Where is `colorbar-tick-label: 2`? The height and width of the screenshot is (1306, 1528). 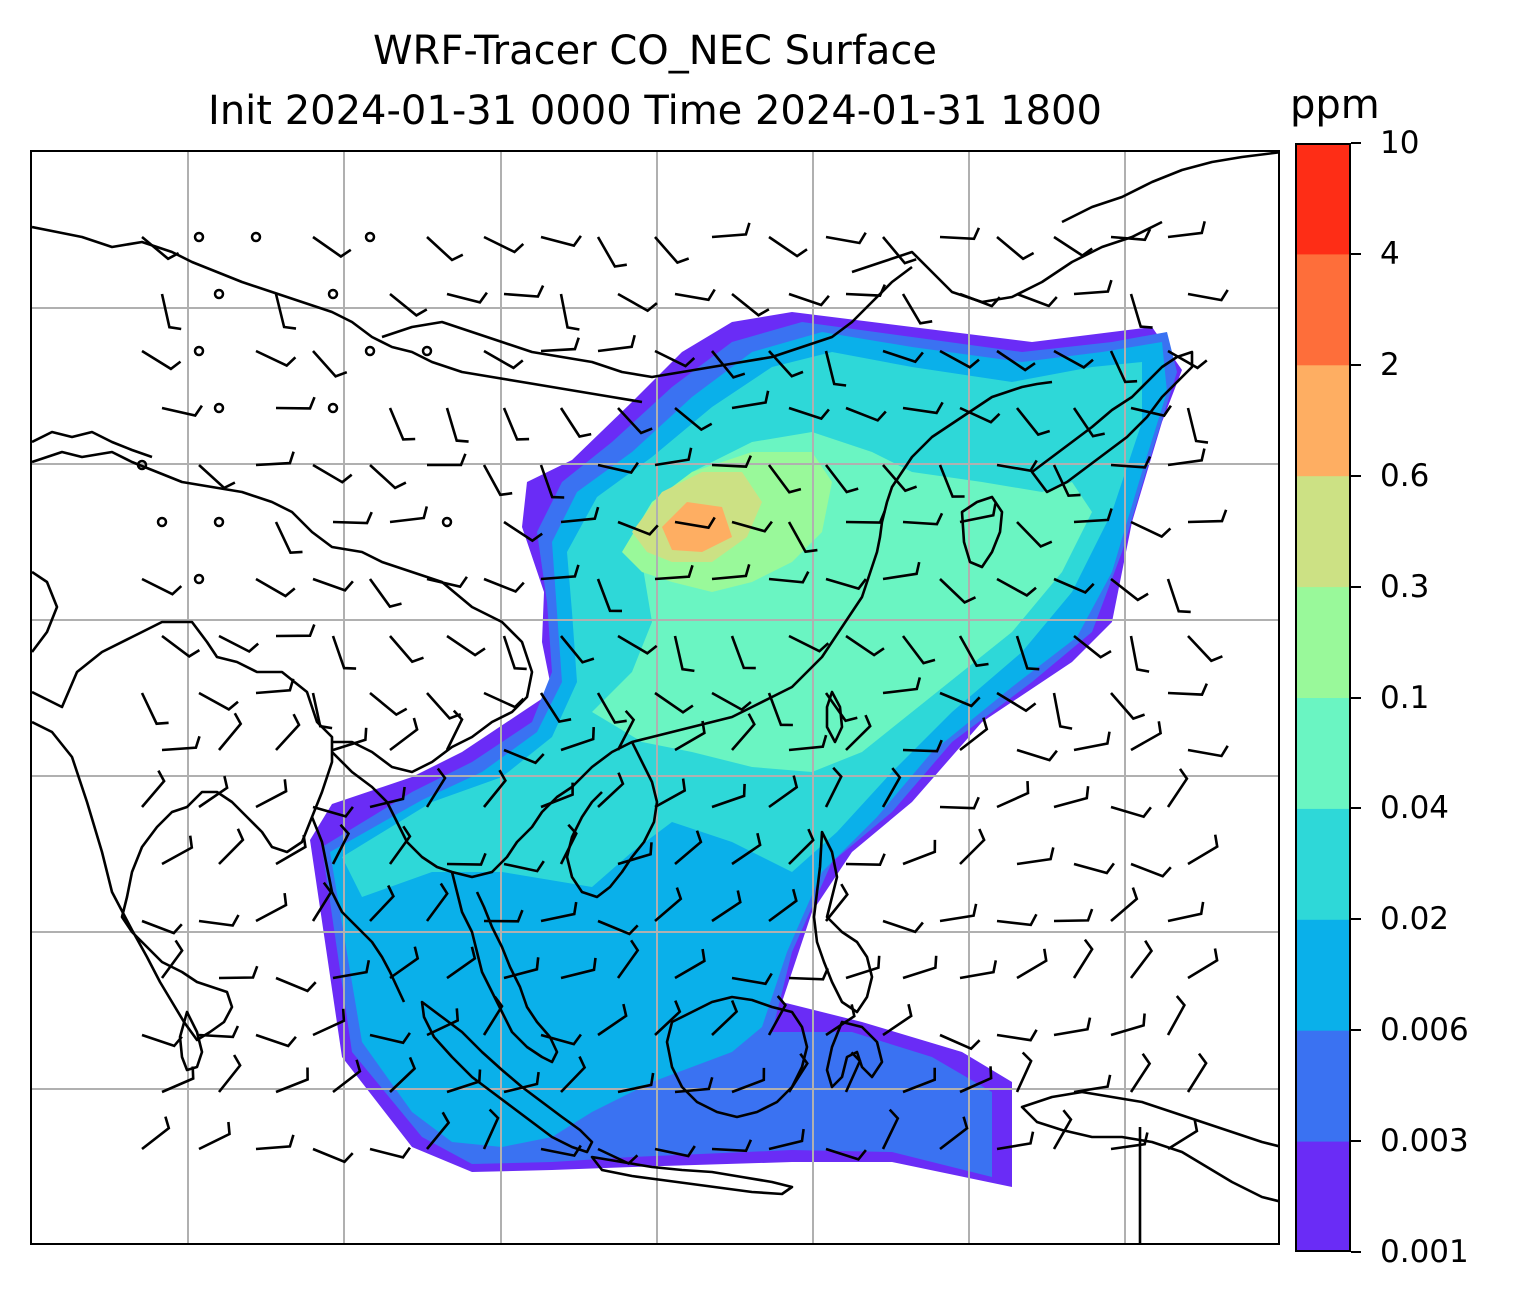 colorbar-tick-label: 2 is located at coordinates (1390, 364).